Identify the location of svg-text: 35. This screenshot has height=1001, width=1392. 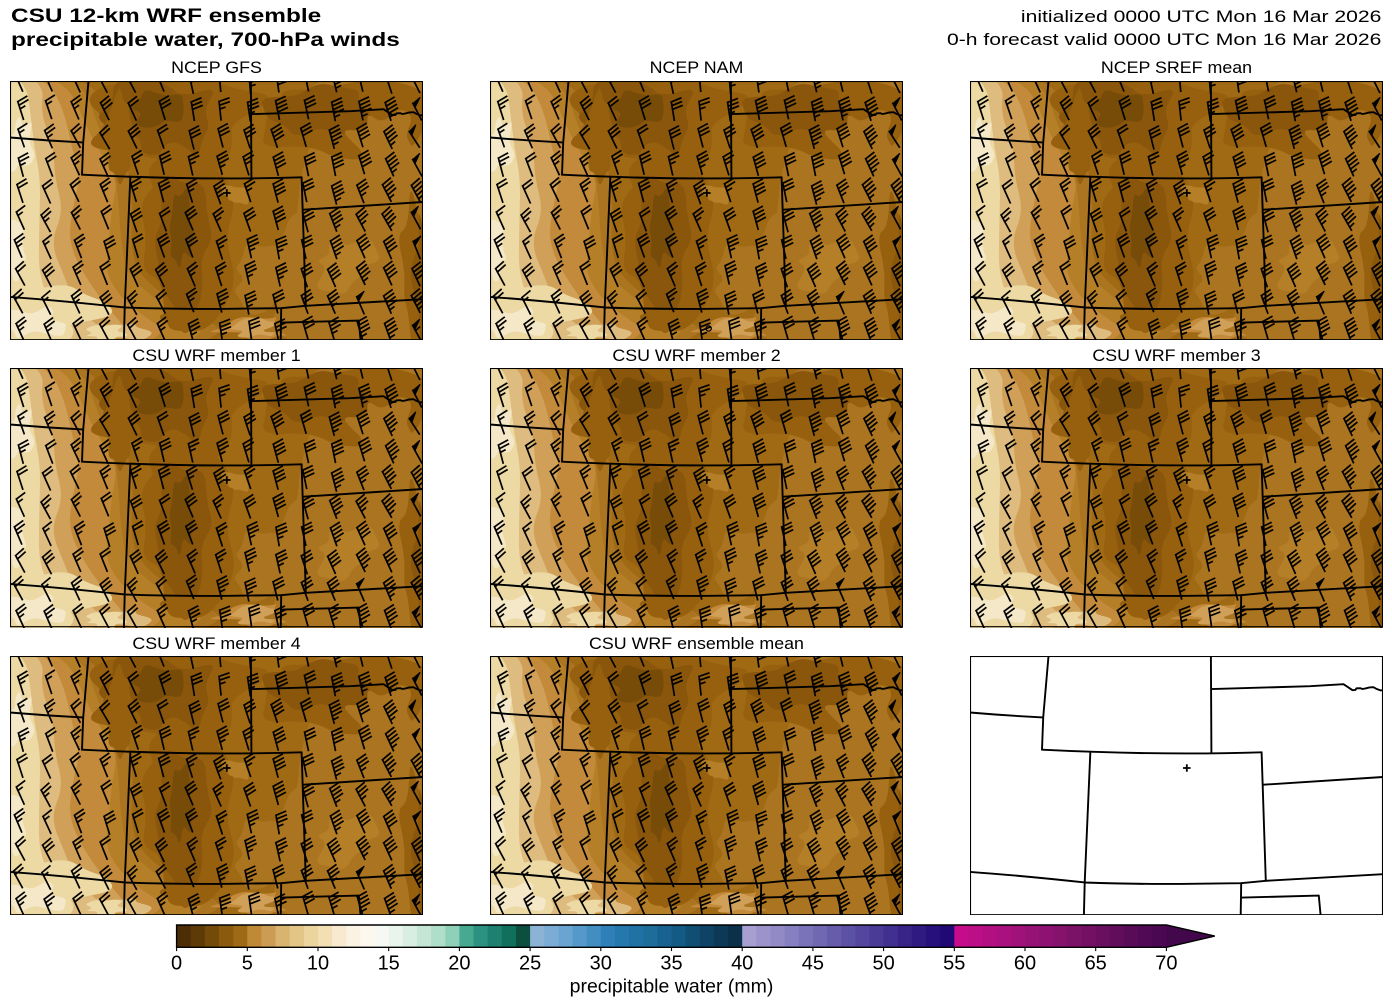
(671, 964).